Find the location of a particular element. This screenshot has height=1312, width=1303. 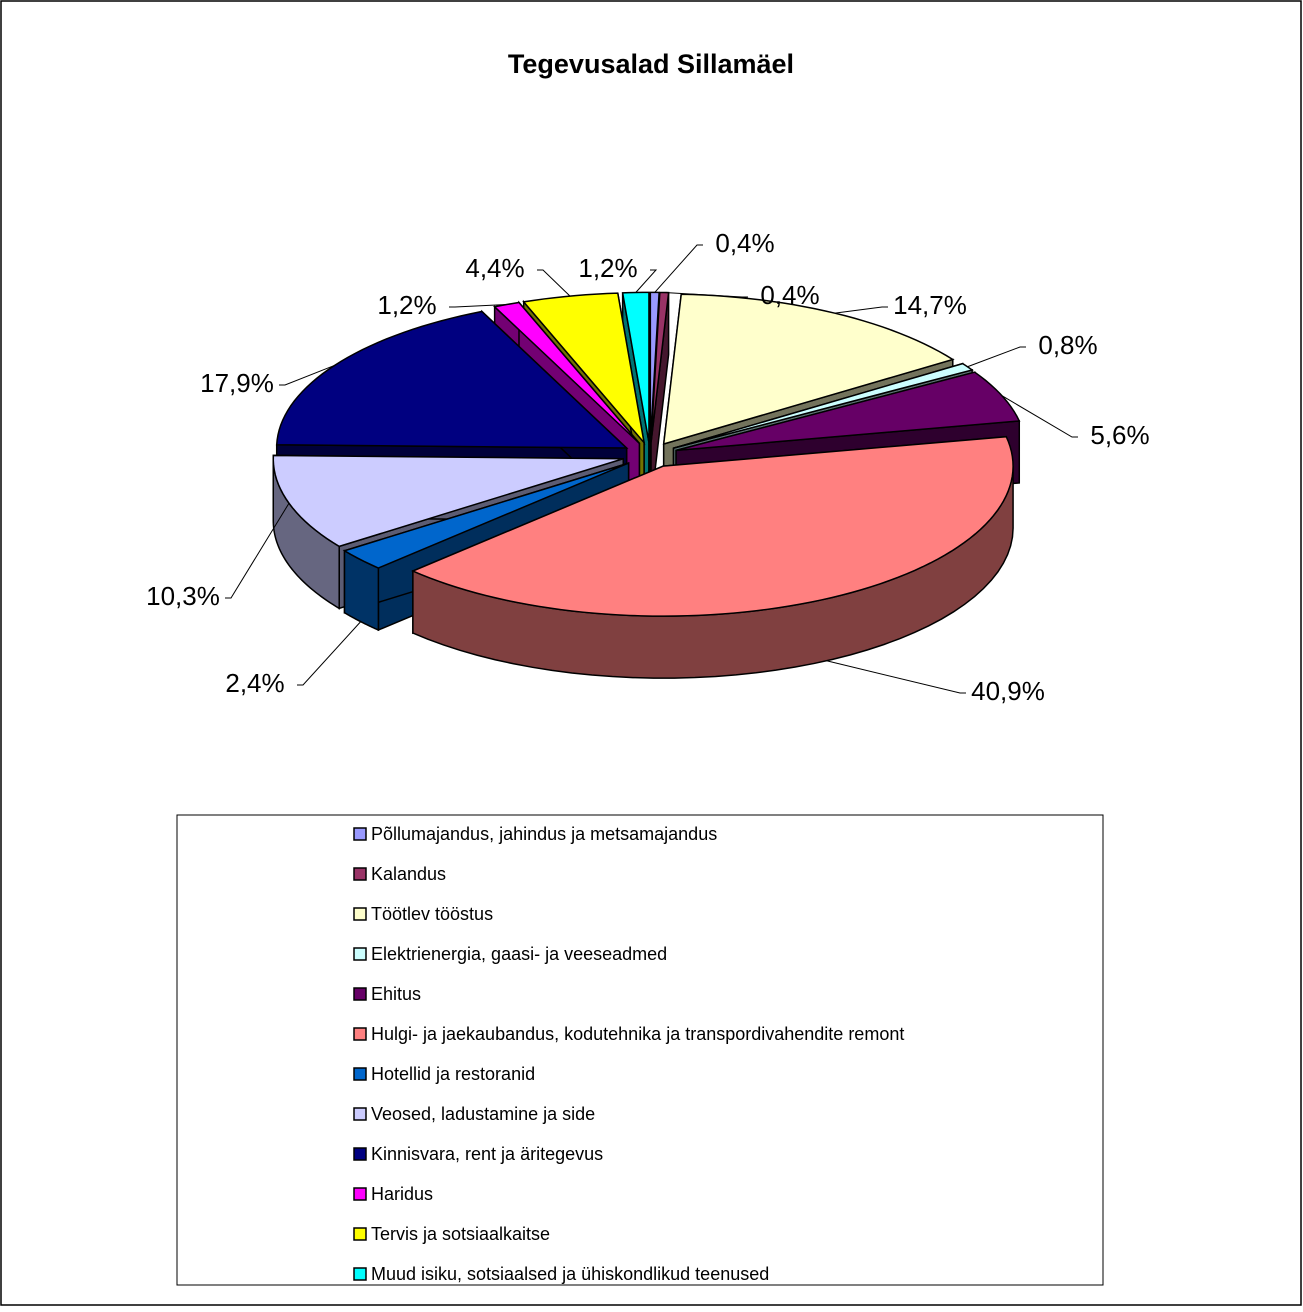

data-label: 14,7% is located at coordinates (930, 305).